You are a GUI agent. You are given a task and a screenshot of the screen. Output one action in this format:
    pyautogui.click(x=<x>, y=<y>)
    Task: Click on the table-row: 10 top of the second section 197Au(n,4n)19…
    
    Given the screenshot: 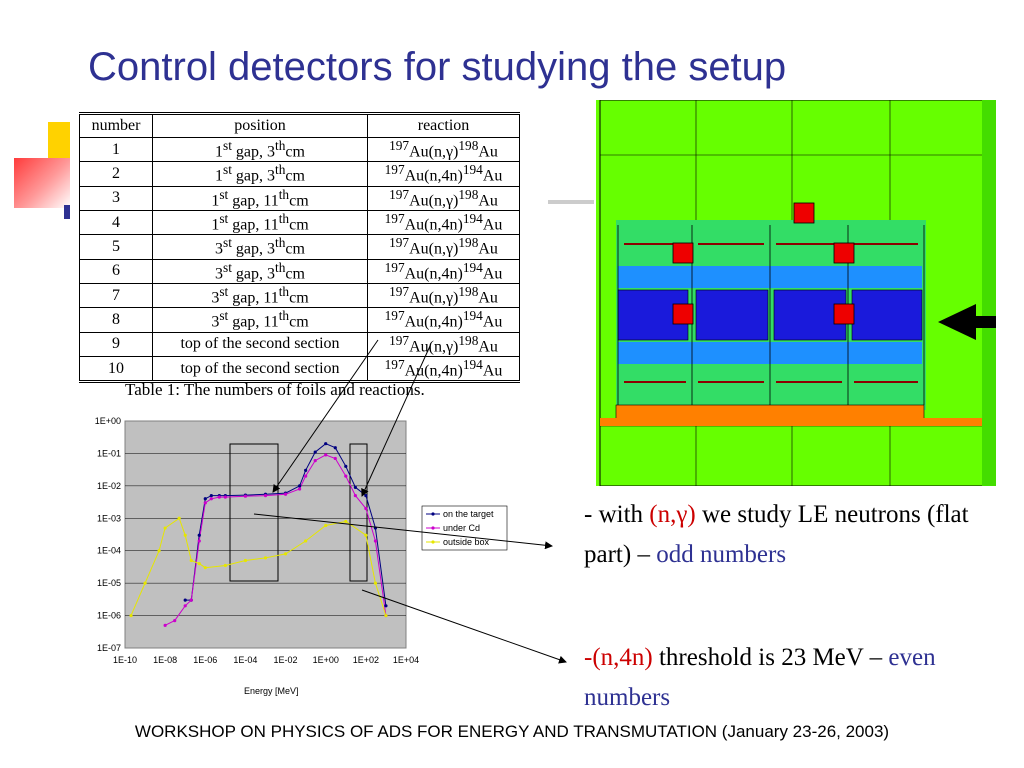 What is the action you would take?
    pyautogui.click(x=299, y=369)
    